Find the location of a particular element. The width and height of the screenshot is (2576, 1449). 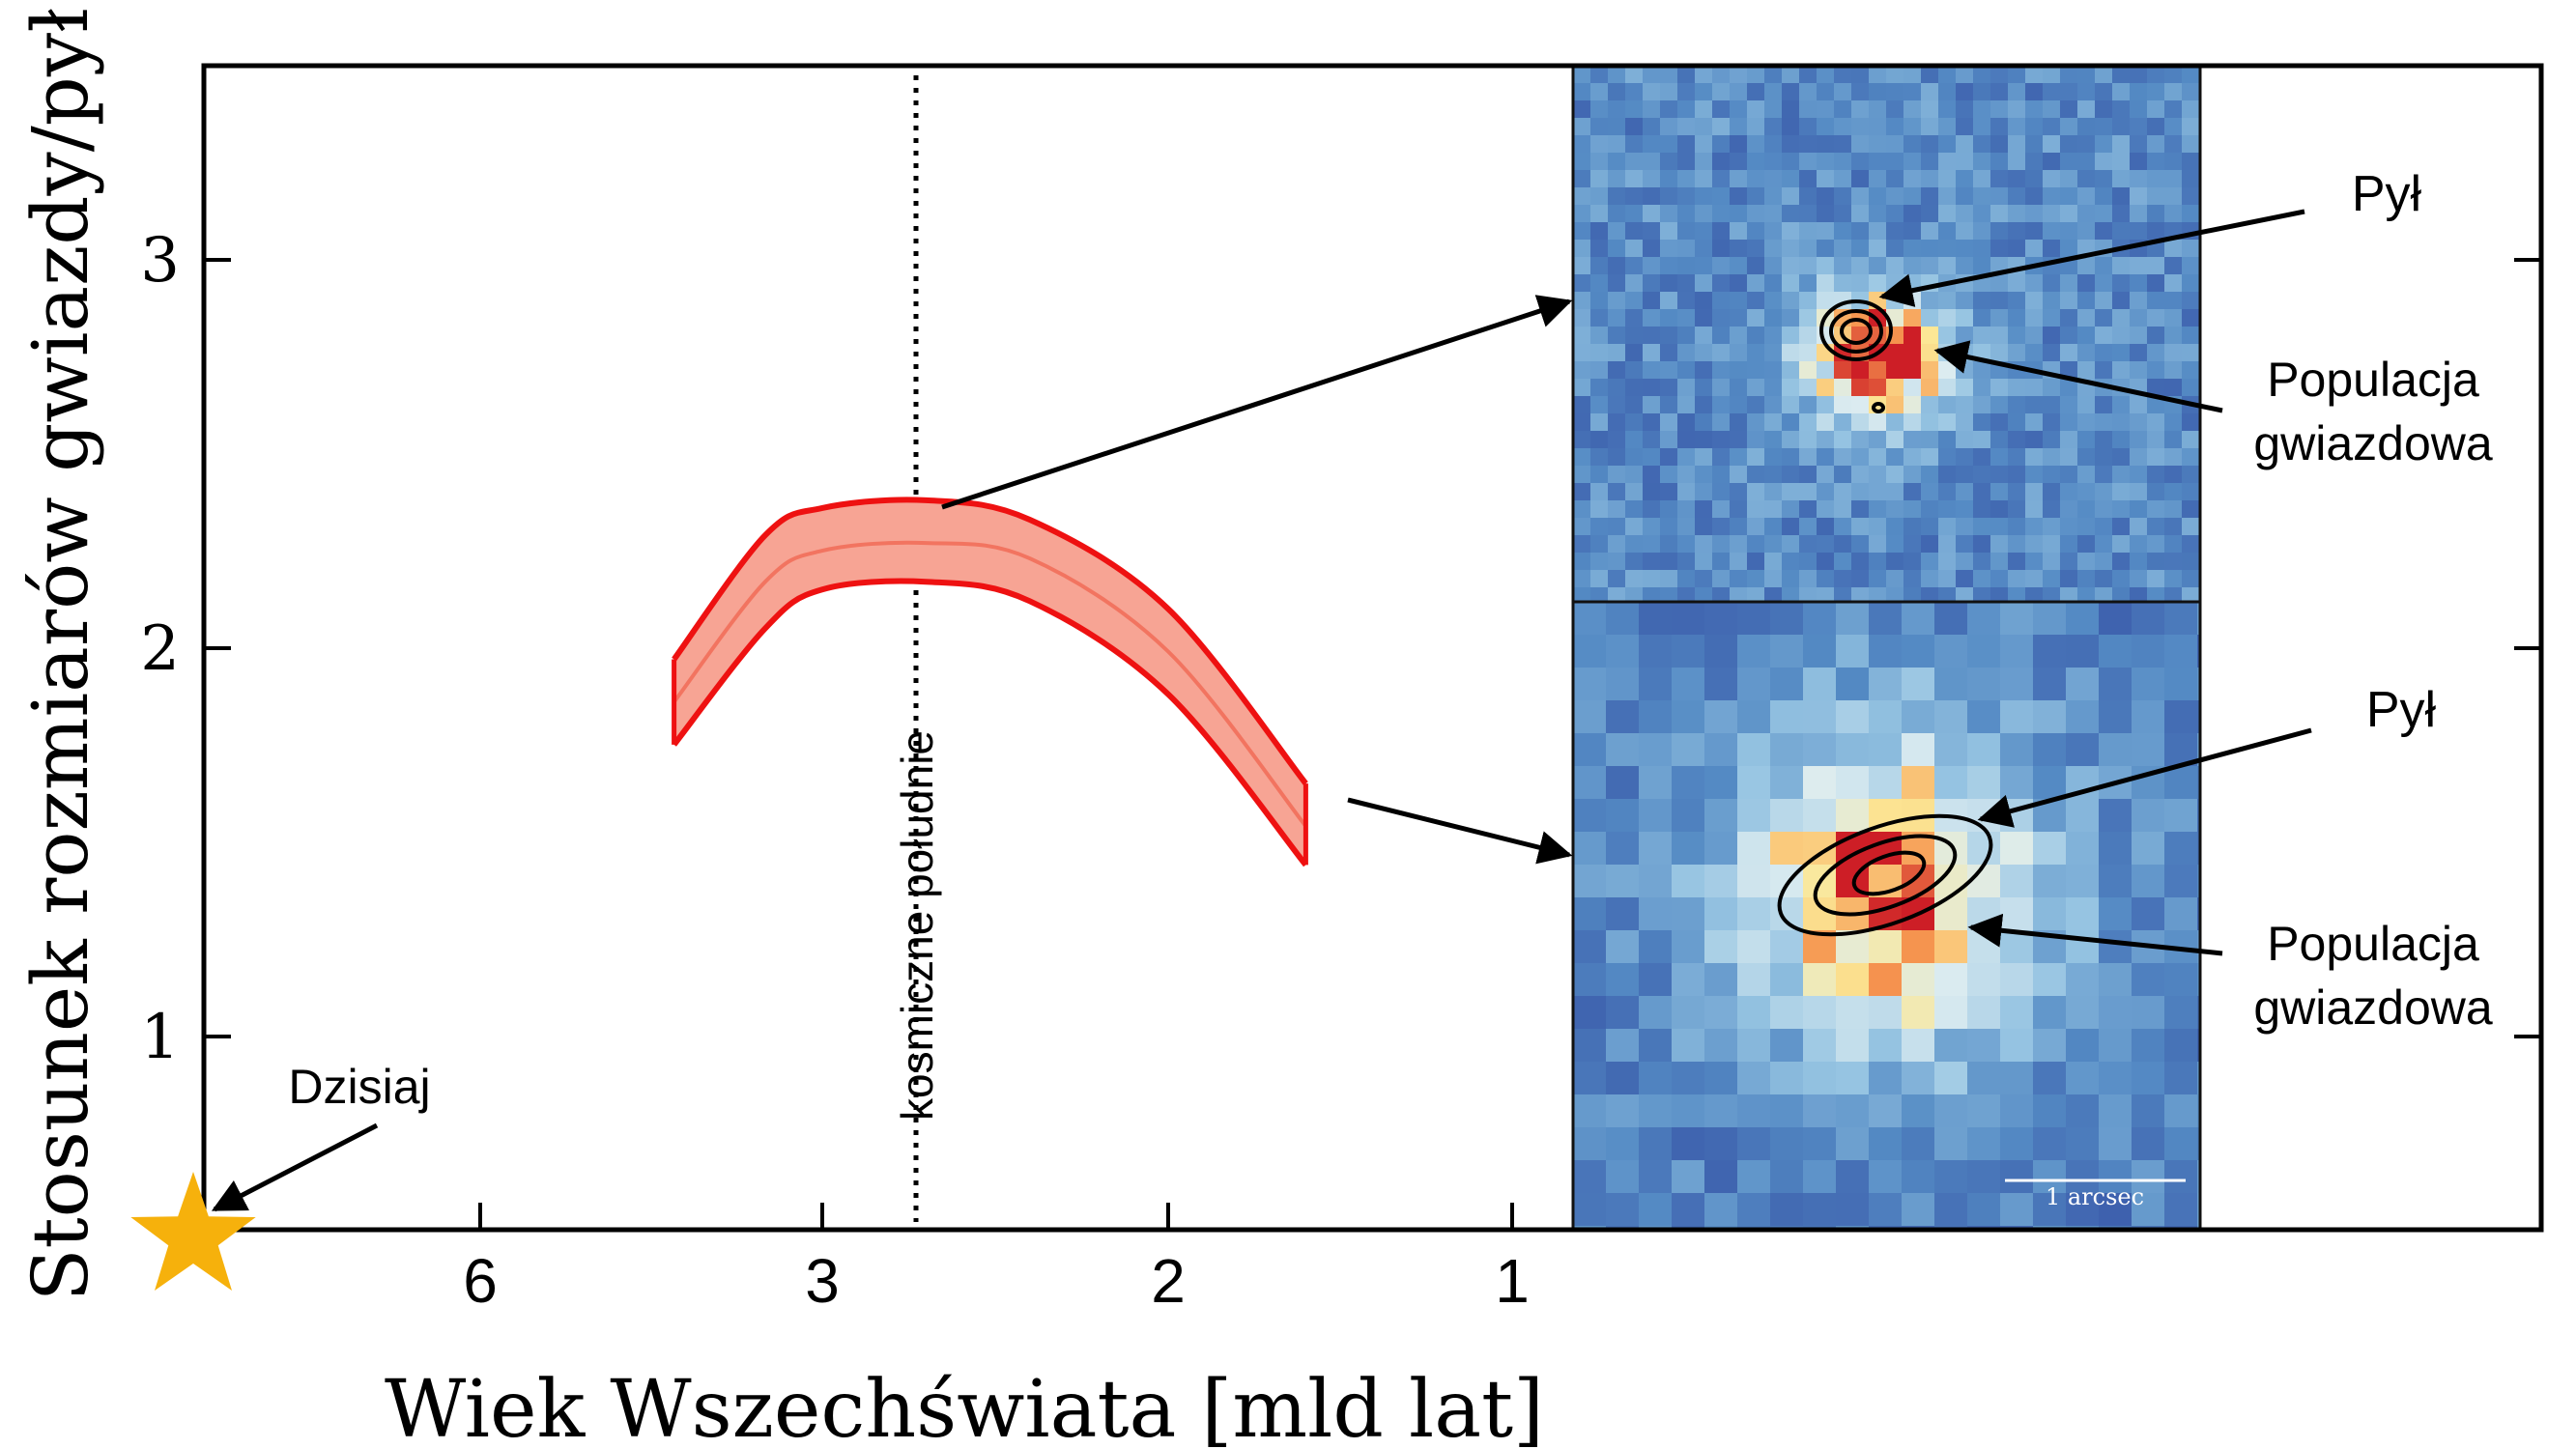

ratio-band-fill is located at coordinates (990, 682).